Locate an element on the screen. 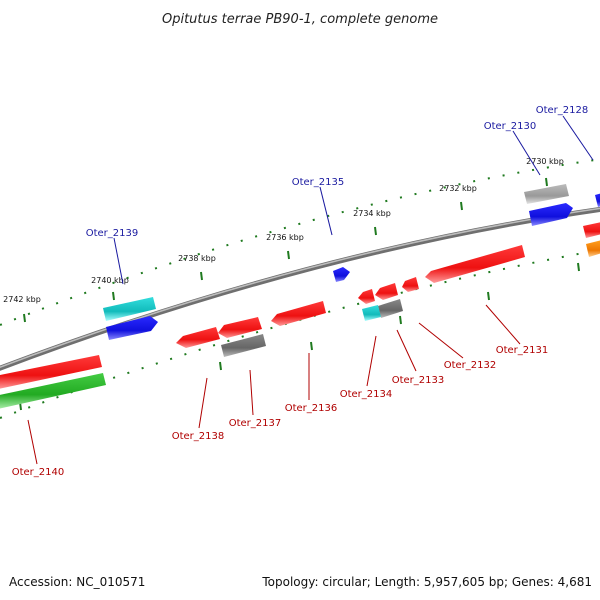  gene-label: Oter_2140 is located at coordinates (38, 472).